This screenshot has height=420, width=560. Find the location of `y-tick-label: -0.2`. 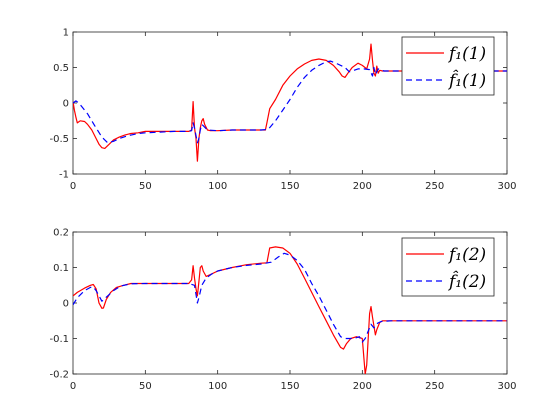

y-tick-label: -0.2 is located at coordinates (59, 375).